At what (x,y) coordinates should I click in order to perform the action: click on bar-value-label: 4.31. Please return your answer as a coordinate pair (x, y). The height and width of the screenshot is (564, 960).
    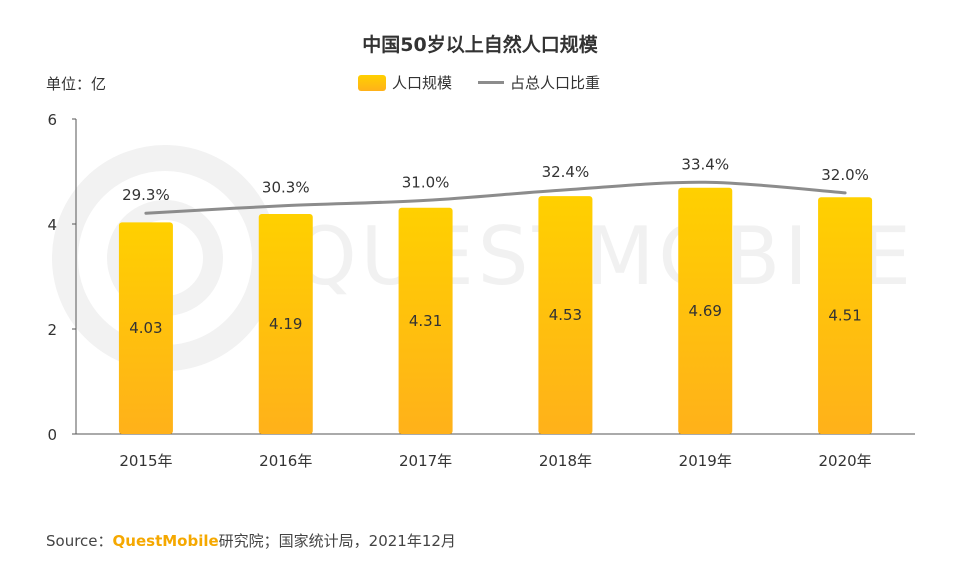
    Looking at the image, I should click on (425, 321).